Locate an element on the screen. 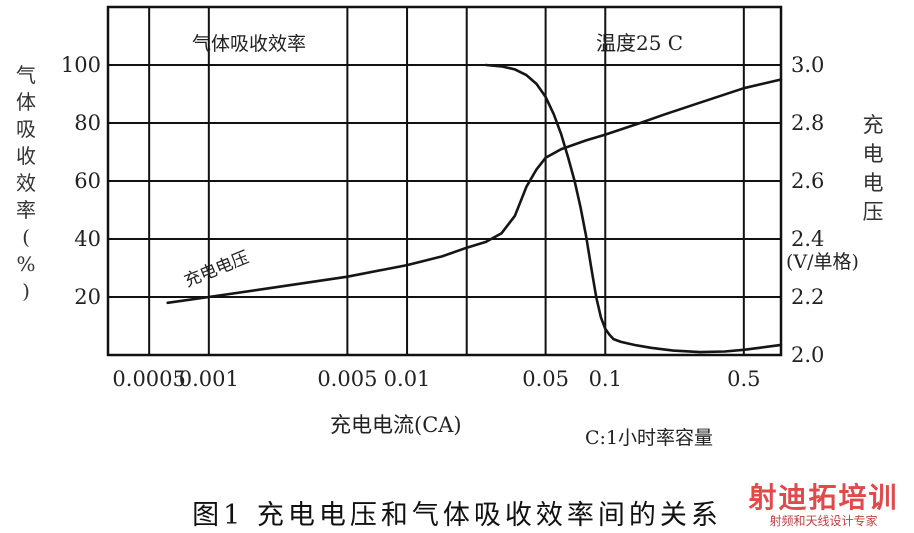  right-axis-label-char: 压 is located at coordinates (873, 212).